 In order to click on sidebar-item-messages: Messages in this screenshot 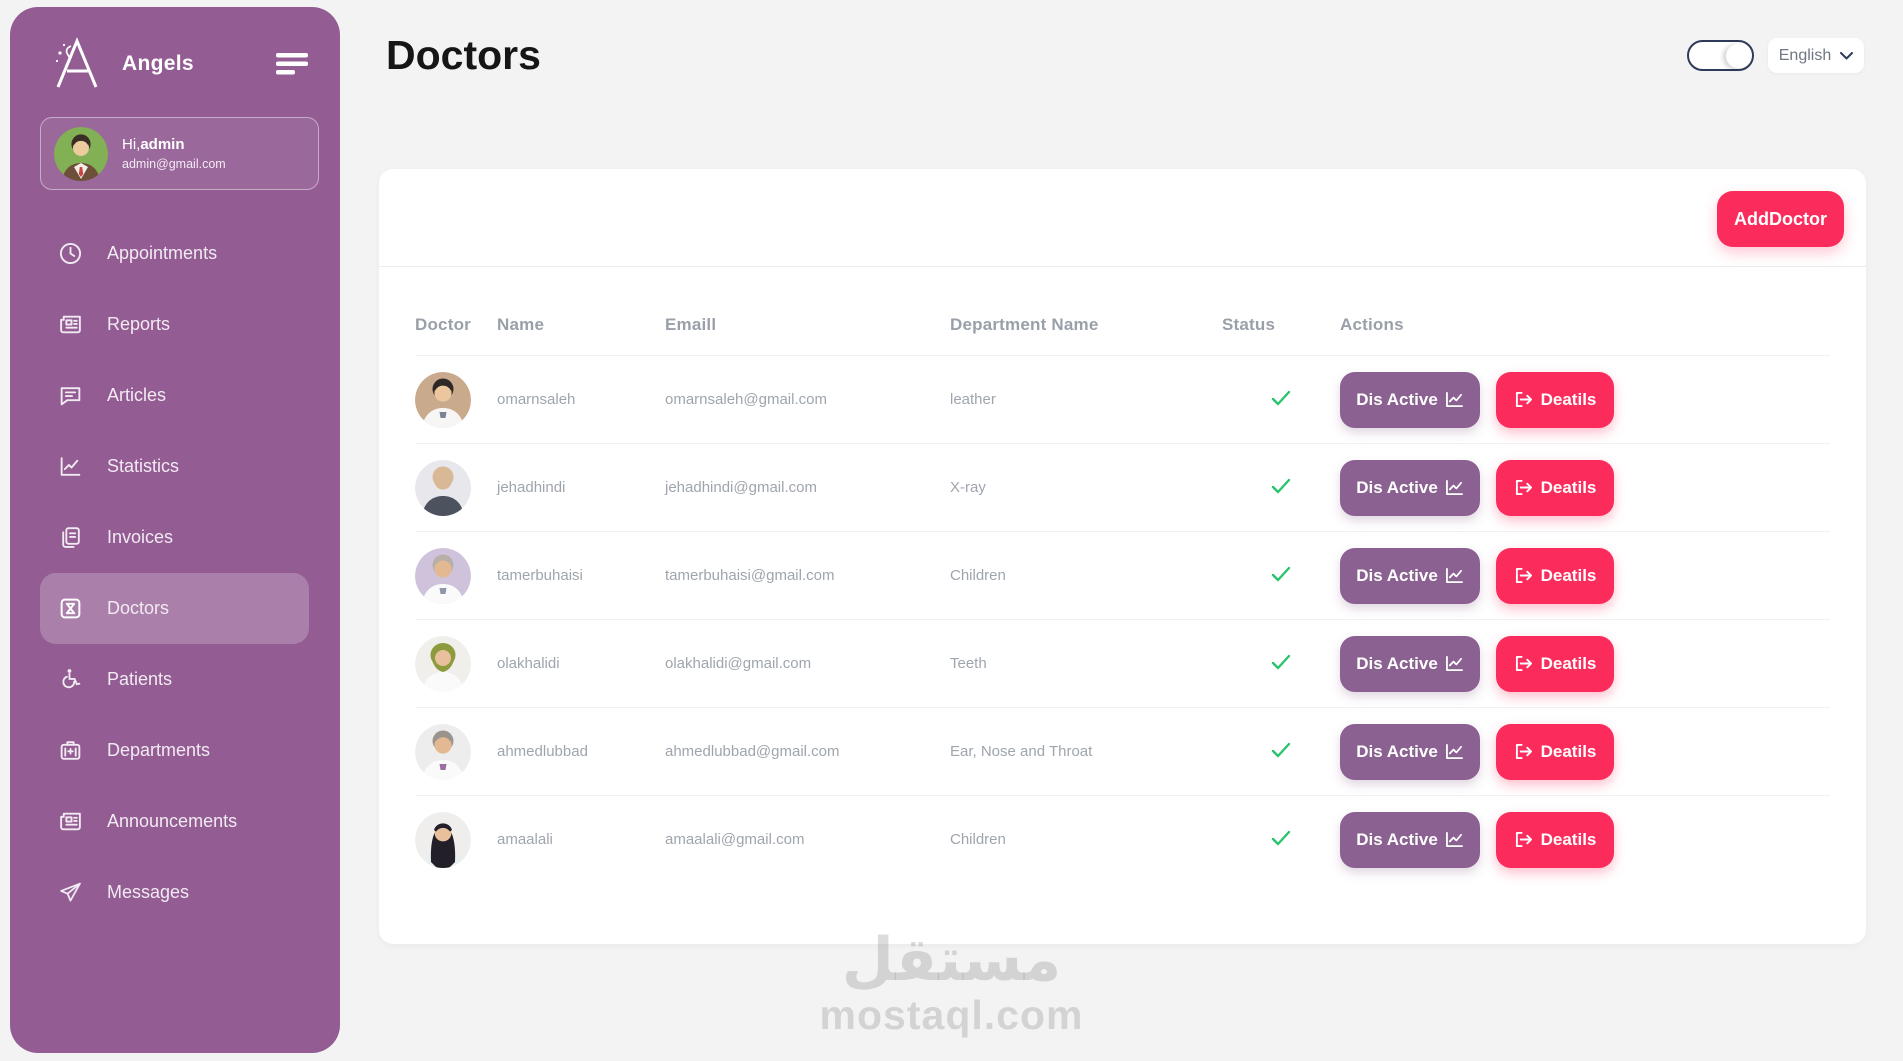, I will do `click(174, 892)`.